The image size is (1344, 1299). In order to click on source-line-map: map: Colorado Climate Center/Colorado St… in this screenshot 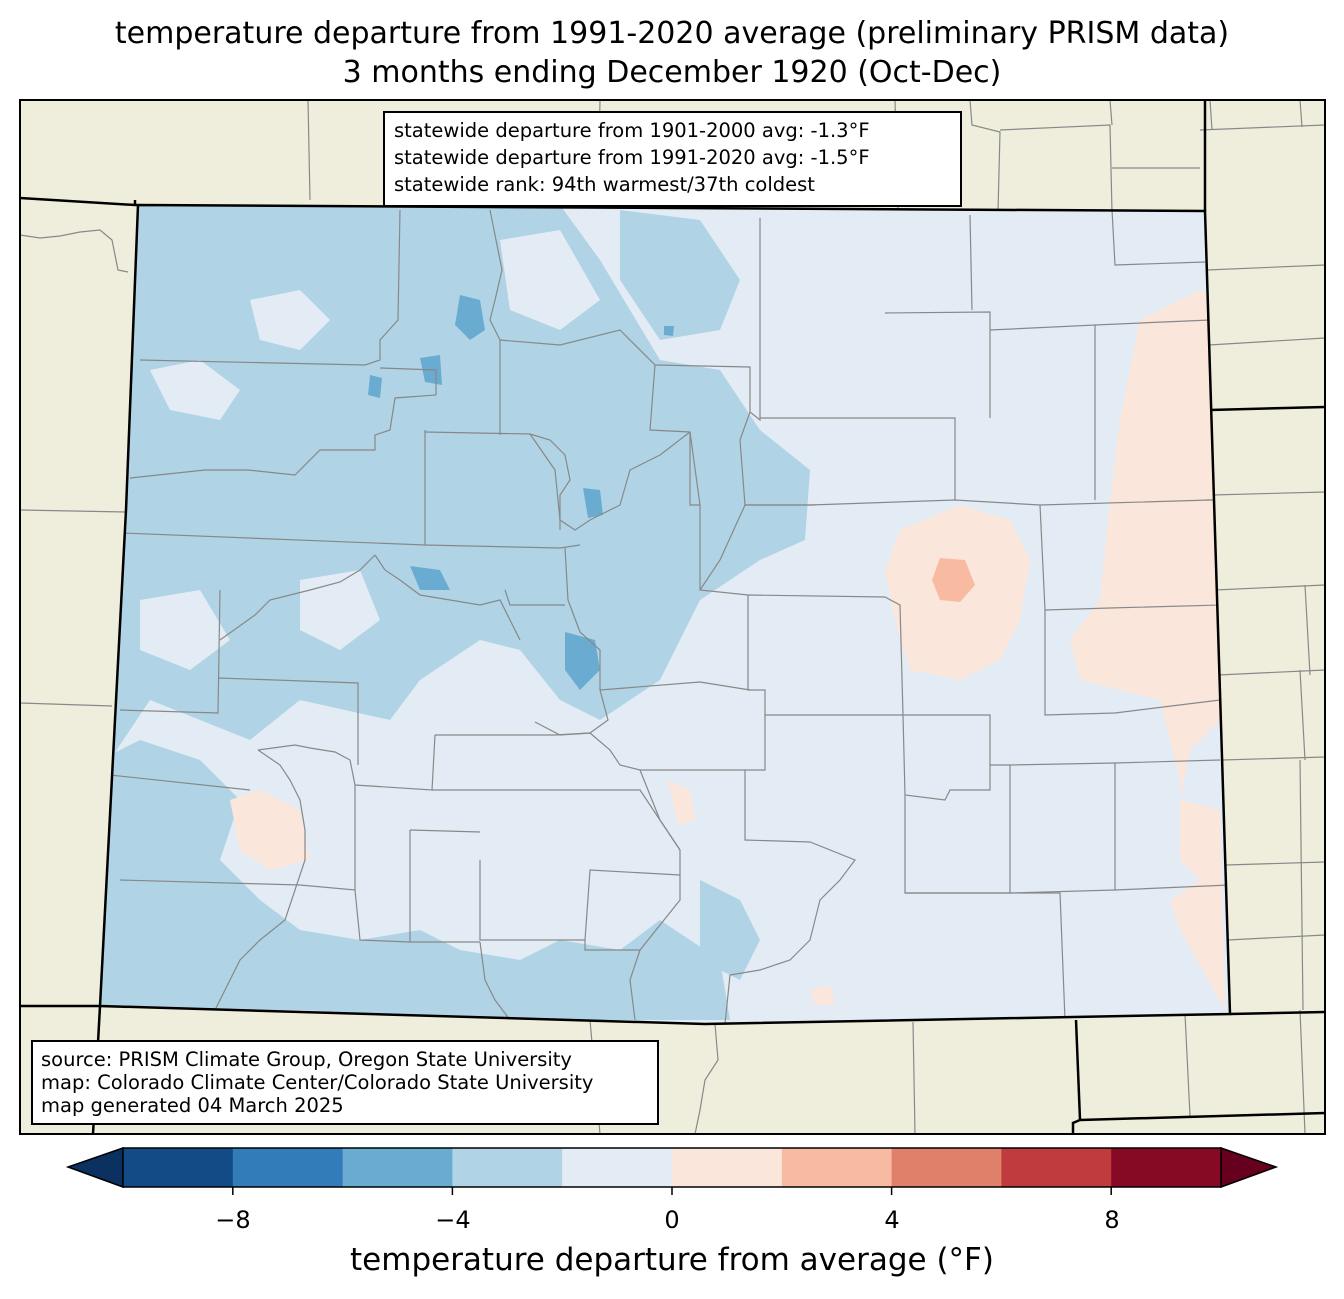, I will do `click(317, 1082)`.